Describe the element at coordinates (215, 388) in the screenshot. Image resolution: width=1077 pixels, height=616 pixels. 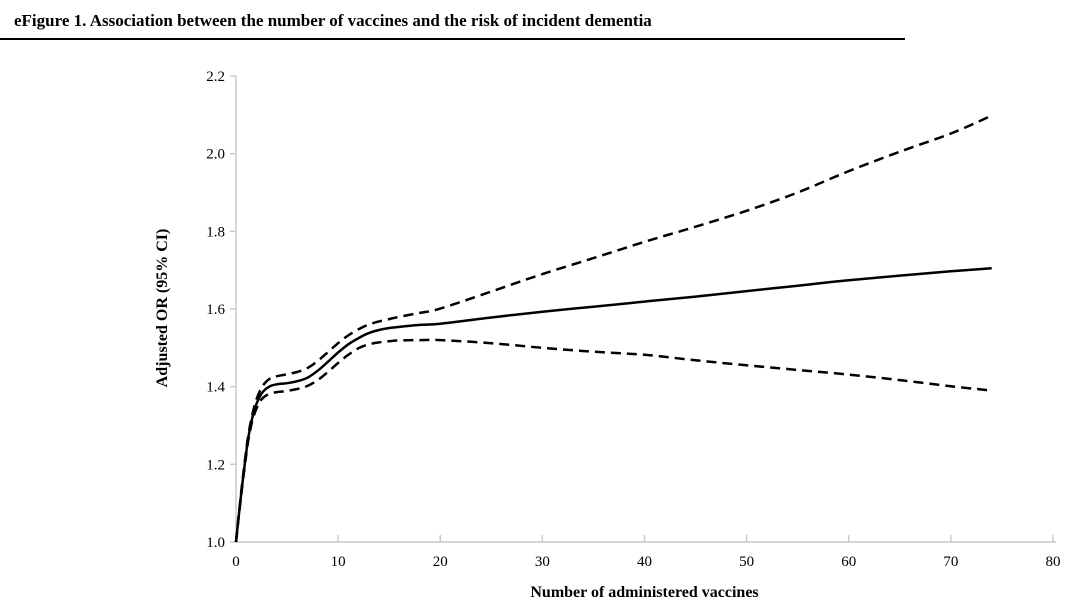
I see `y-tick-label: 1.4` at that location.